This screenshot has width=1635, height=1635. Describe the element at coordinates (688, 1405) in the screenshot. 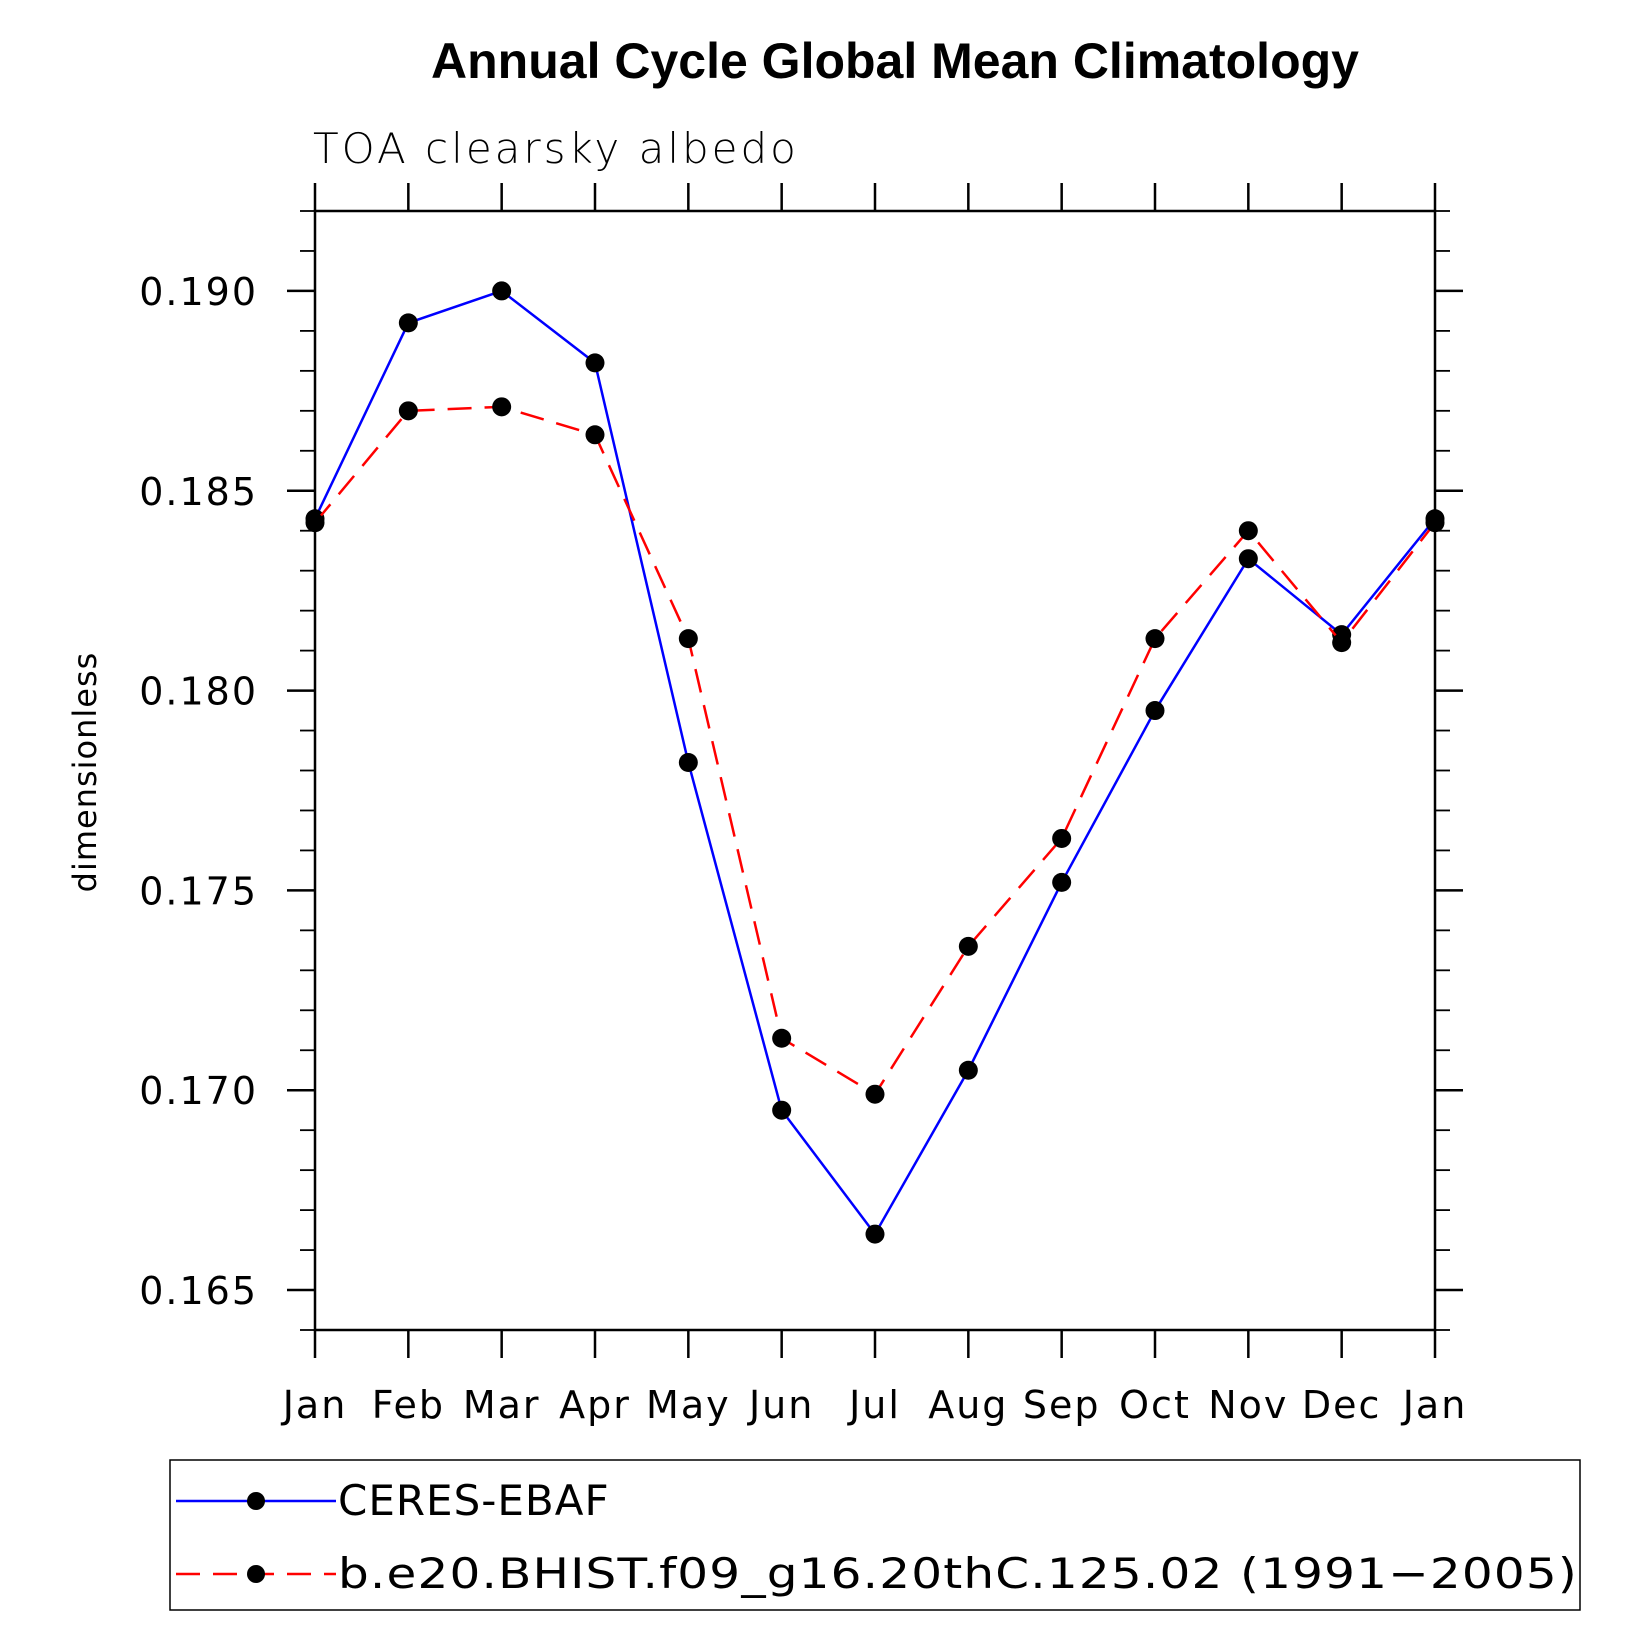

I see `x-tick-label: May` at that location.